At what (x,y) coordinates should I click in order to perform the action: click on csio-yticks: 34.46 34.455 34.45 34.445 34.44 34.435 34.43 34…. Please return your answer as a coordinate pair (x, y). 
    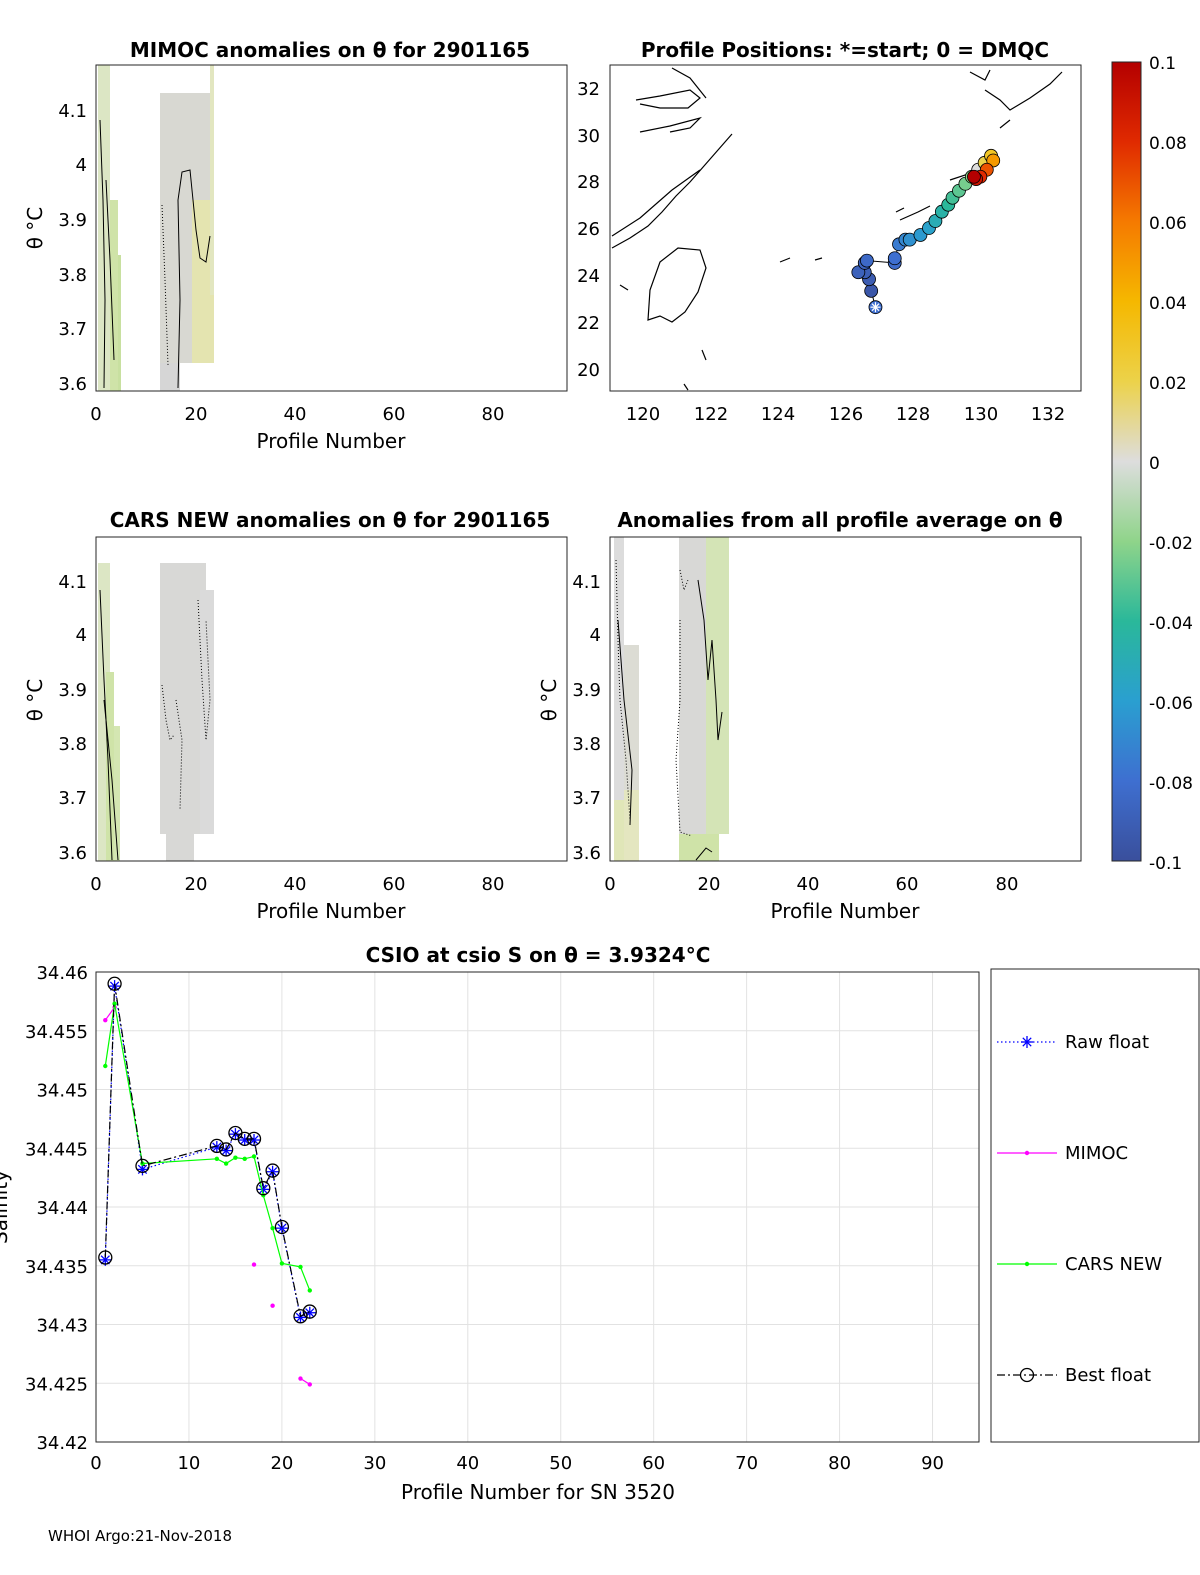
    Looking at the image, I should click on (56, 1208).